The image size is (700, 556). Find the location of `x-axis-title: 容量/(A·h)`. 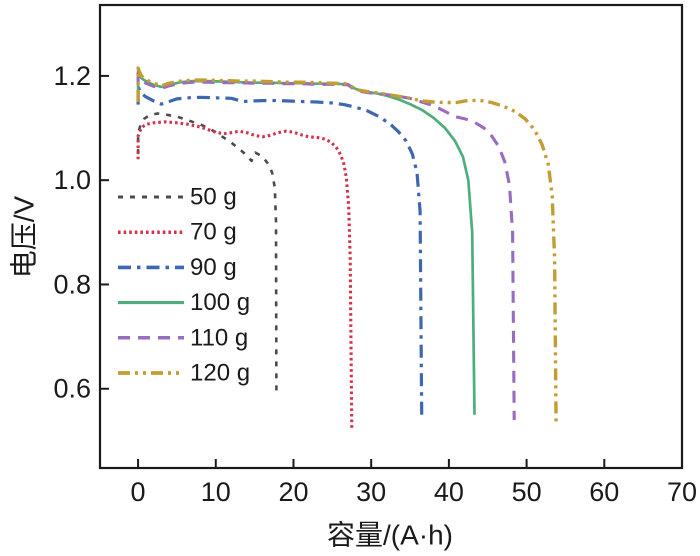

x-axis-title: 容量/(A·h) is located at coordinates (390, 535).